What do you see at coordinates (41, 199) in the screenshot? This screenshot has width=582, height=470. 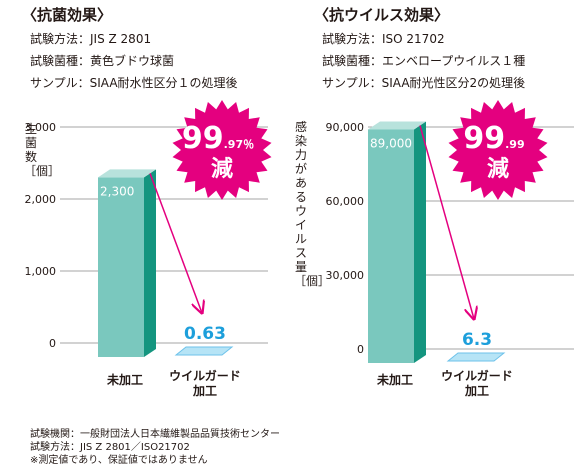 I see `y-tick-label: 2,000` at bounding box center [41, 199].